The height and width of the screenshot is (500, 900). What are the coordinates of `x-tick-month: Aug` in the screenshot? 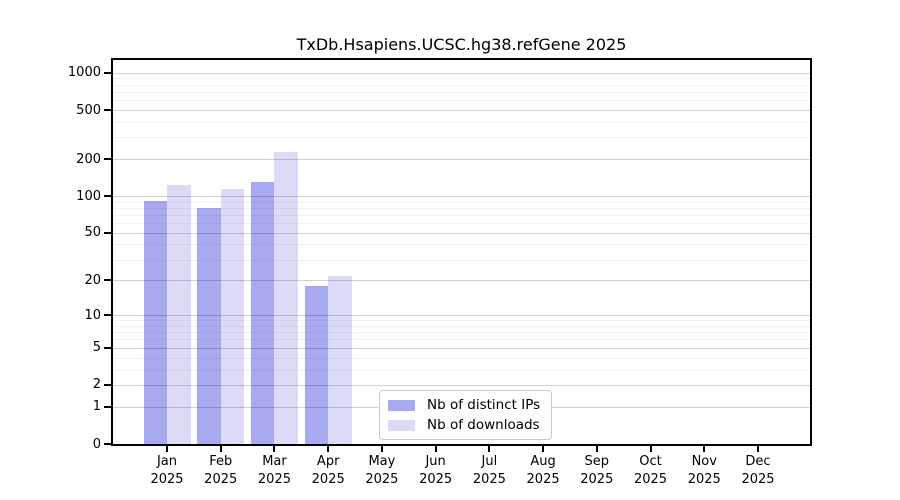 It's located at (543, 461).